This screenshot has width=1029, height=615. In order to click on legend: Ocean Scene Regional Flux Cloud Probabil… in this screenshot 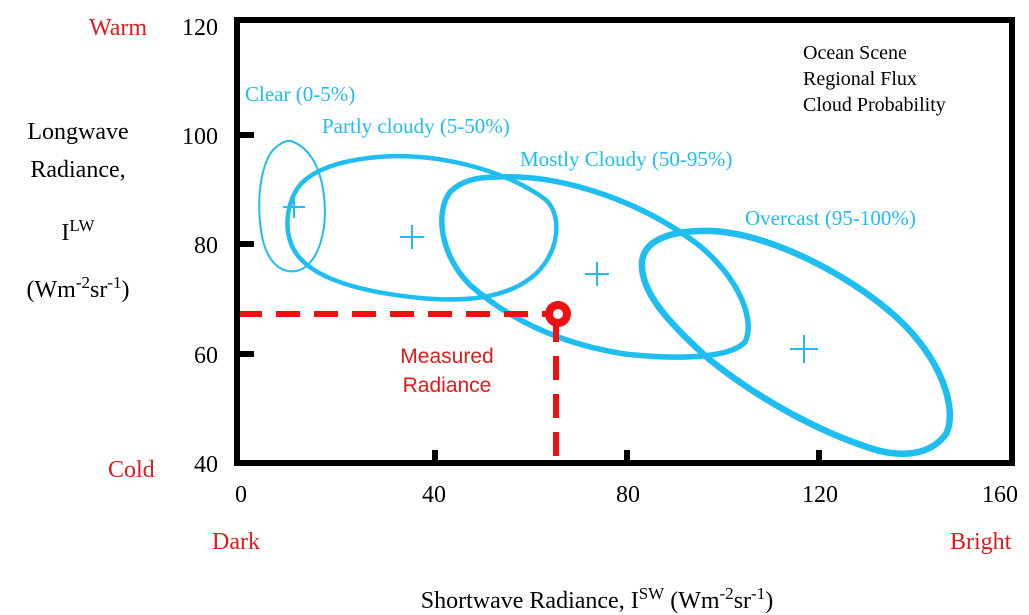, I will do `click(874, 79)`.